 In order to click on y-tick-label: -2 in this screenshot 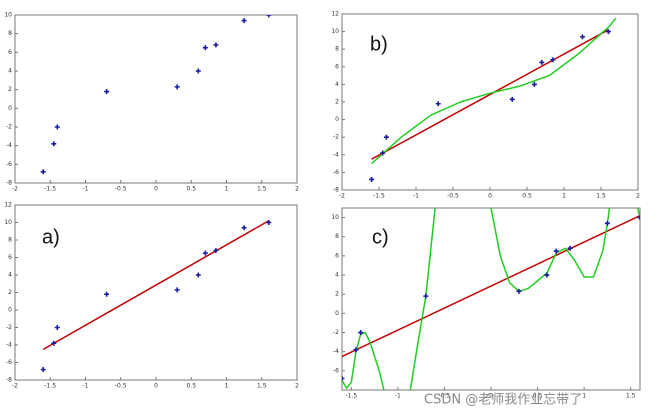, I will do `click(9, 127)`.